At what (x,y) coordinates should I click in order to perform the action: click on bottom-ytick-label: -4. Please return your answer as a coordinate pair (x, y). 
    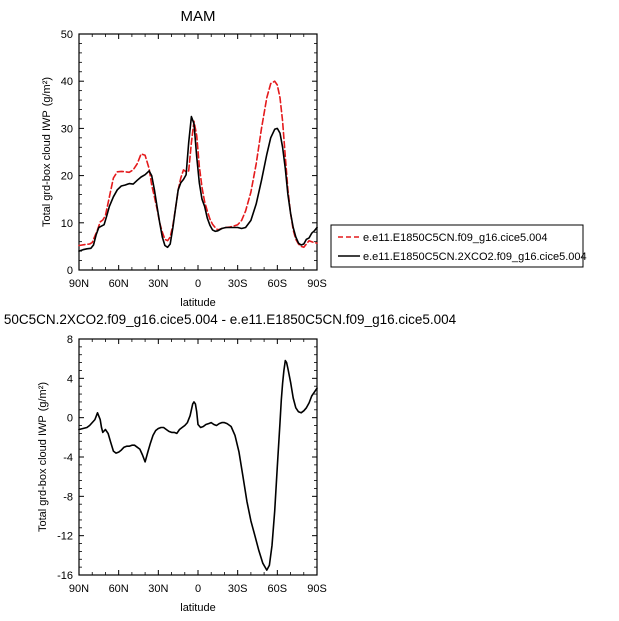
    Looking at the image, I should click on (68, 458).